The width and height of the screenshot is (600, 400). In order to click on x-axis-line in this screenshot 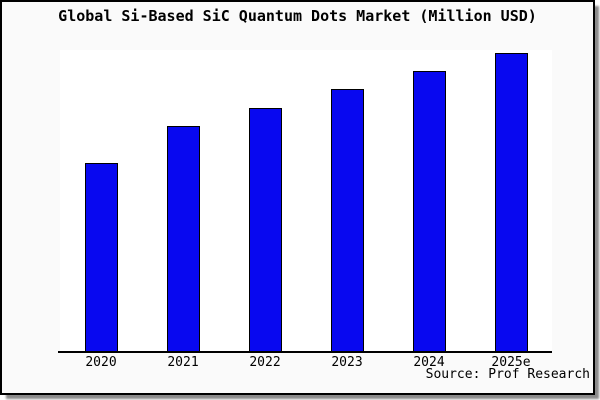, I will do `click(305, 352)`.